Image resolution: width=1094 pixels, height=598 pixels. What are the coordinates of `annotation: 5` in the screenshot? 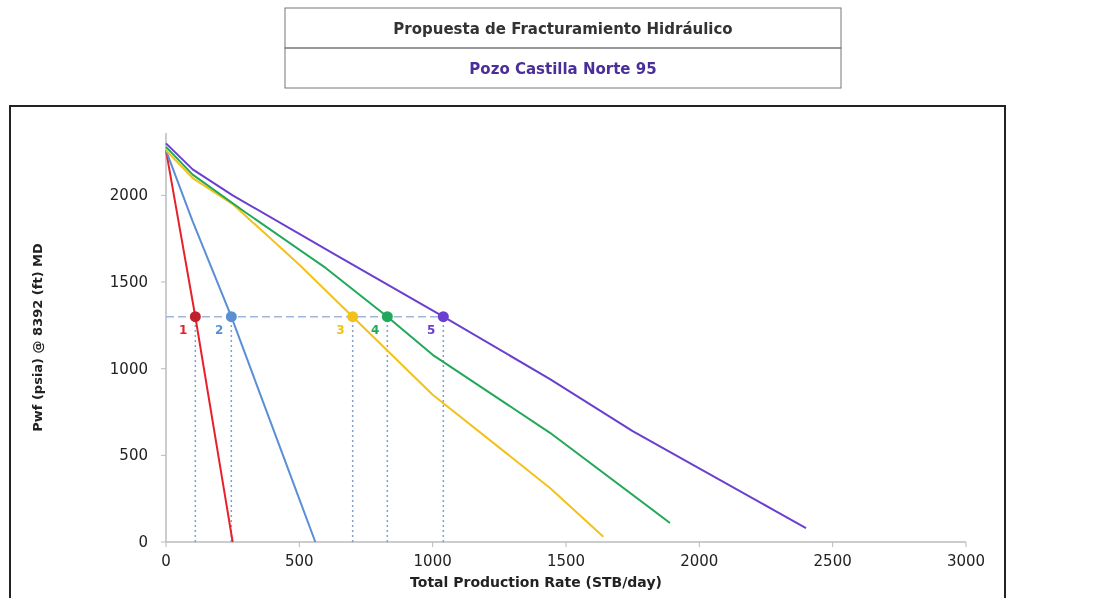 It's located at (431, 329).